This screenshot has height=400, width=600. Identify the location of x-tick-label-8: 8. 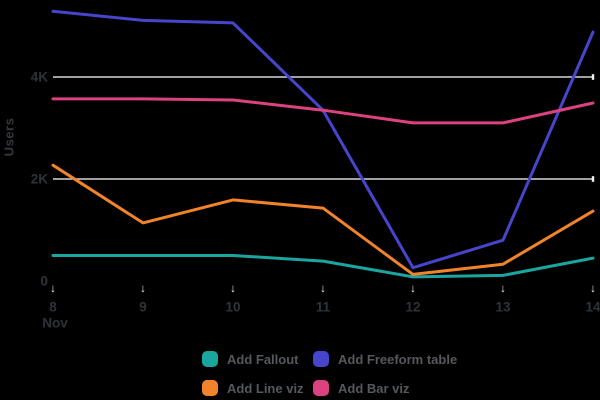
(53, 307).